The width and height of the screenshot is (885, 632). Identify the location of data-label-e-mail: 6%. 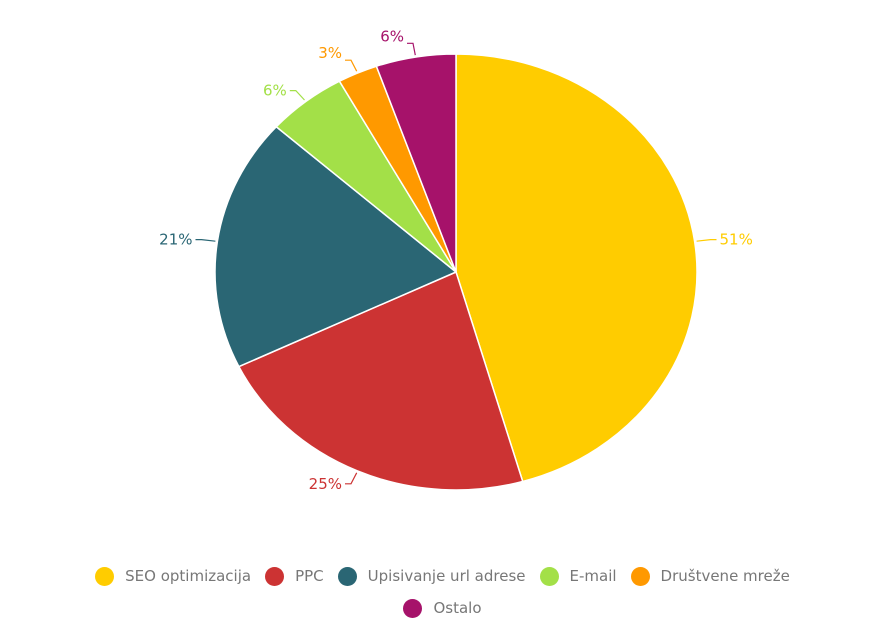
(275, 91).